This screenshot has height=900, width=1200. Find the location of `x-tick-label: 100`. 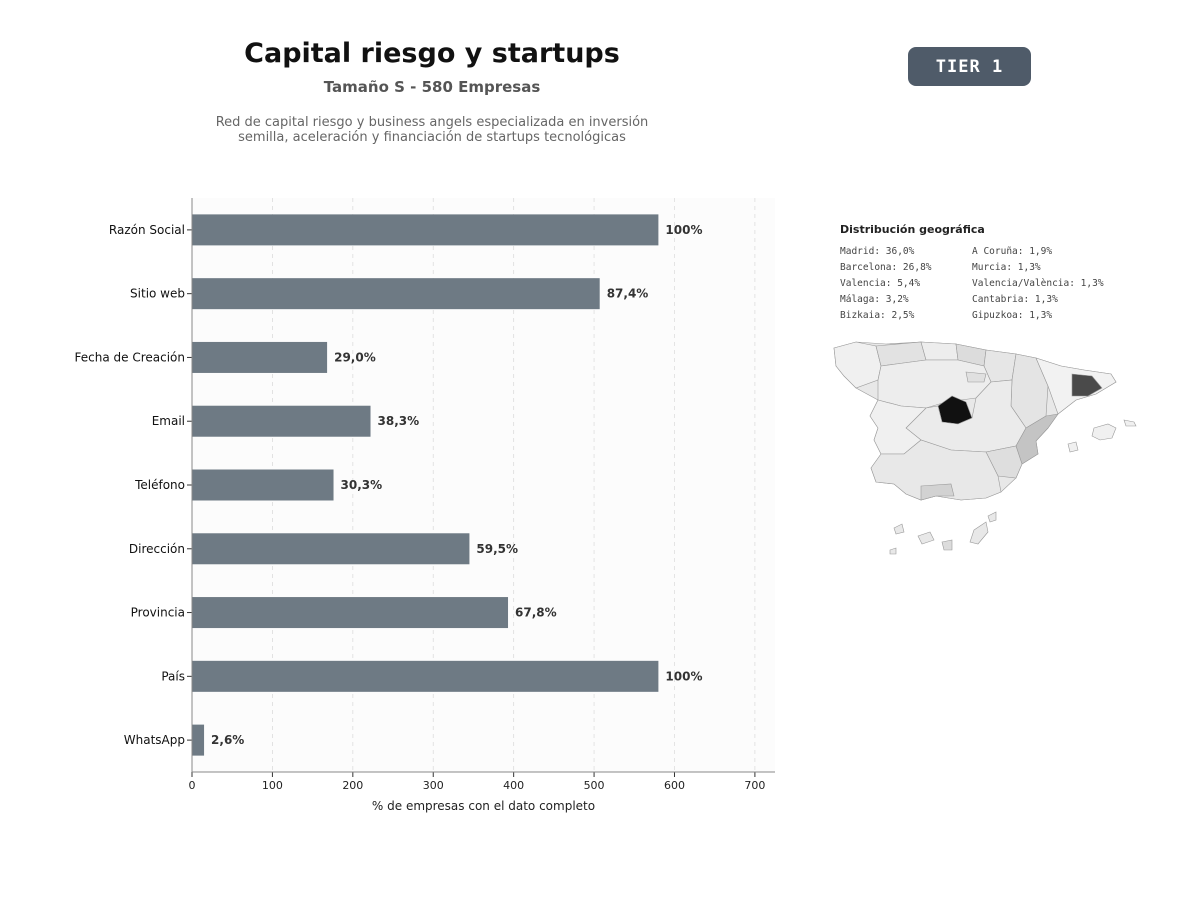

x-tick-label: 100 is located at coordinates (272, 785).